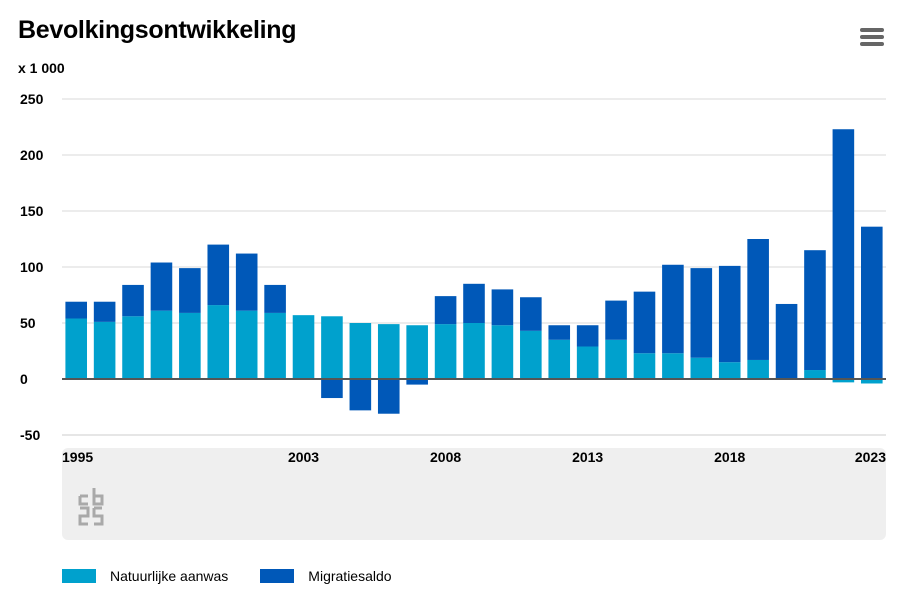 The image size is (908, 610). Describe the element at coordinates (30, 435) in the screenshot. I see `y-tick-label: -50` at that location.